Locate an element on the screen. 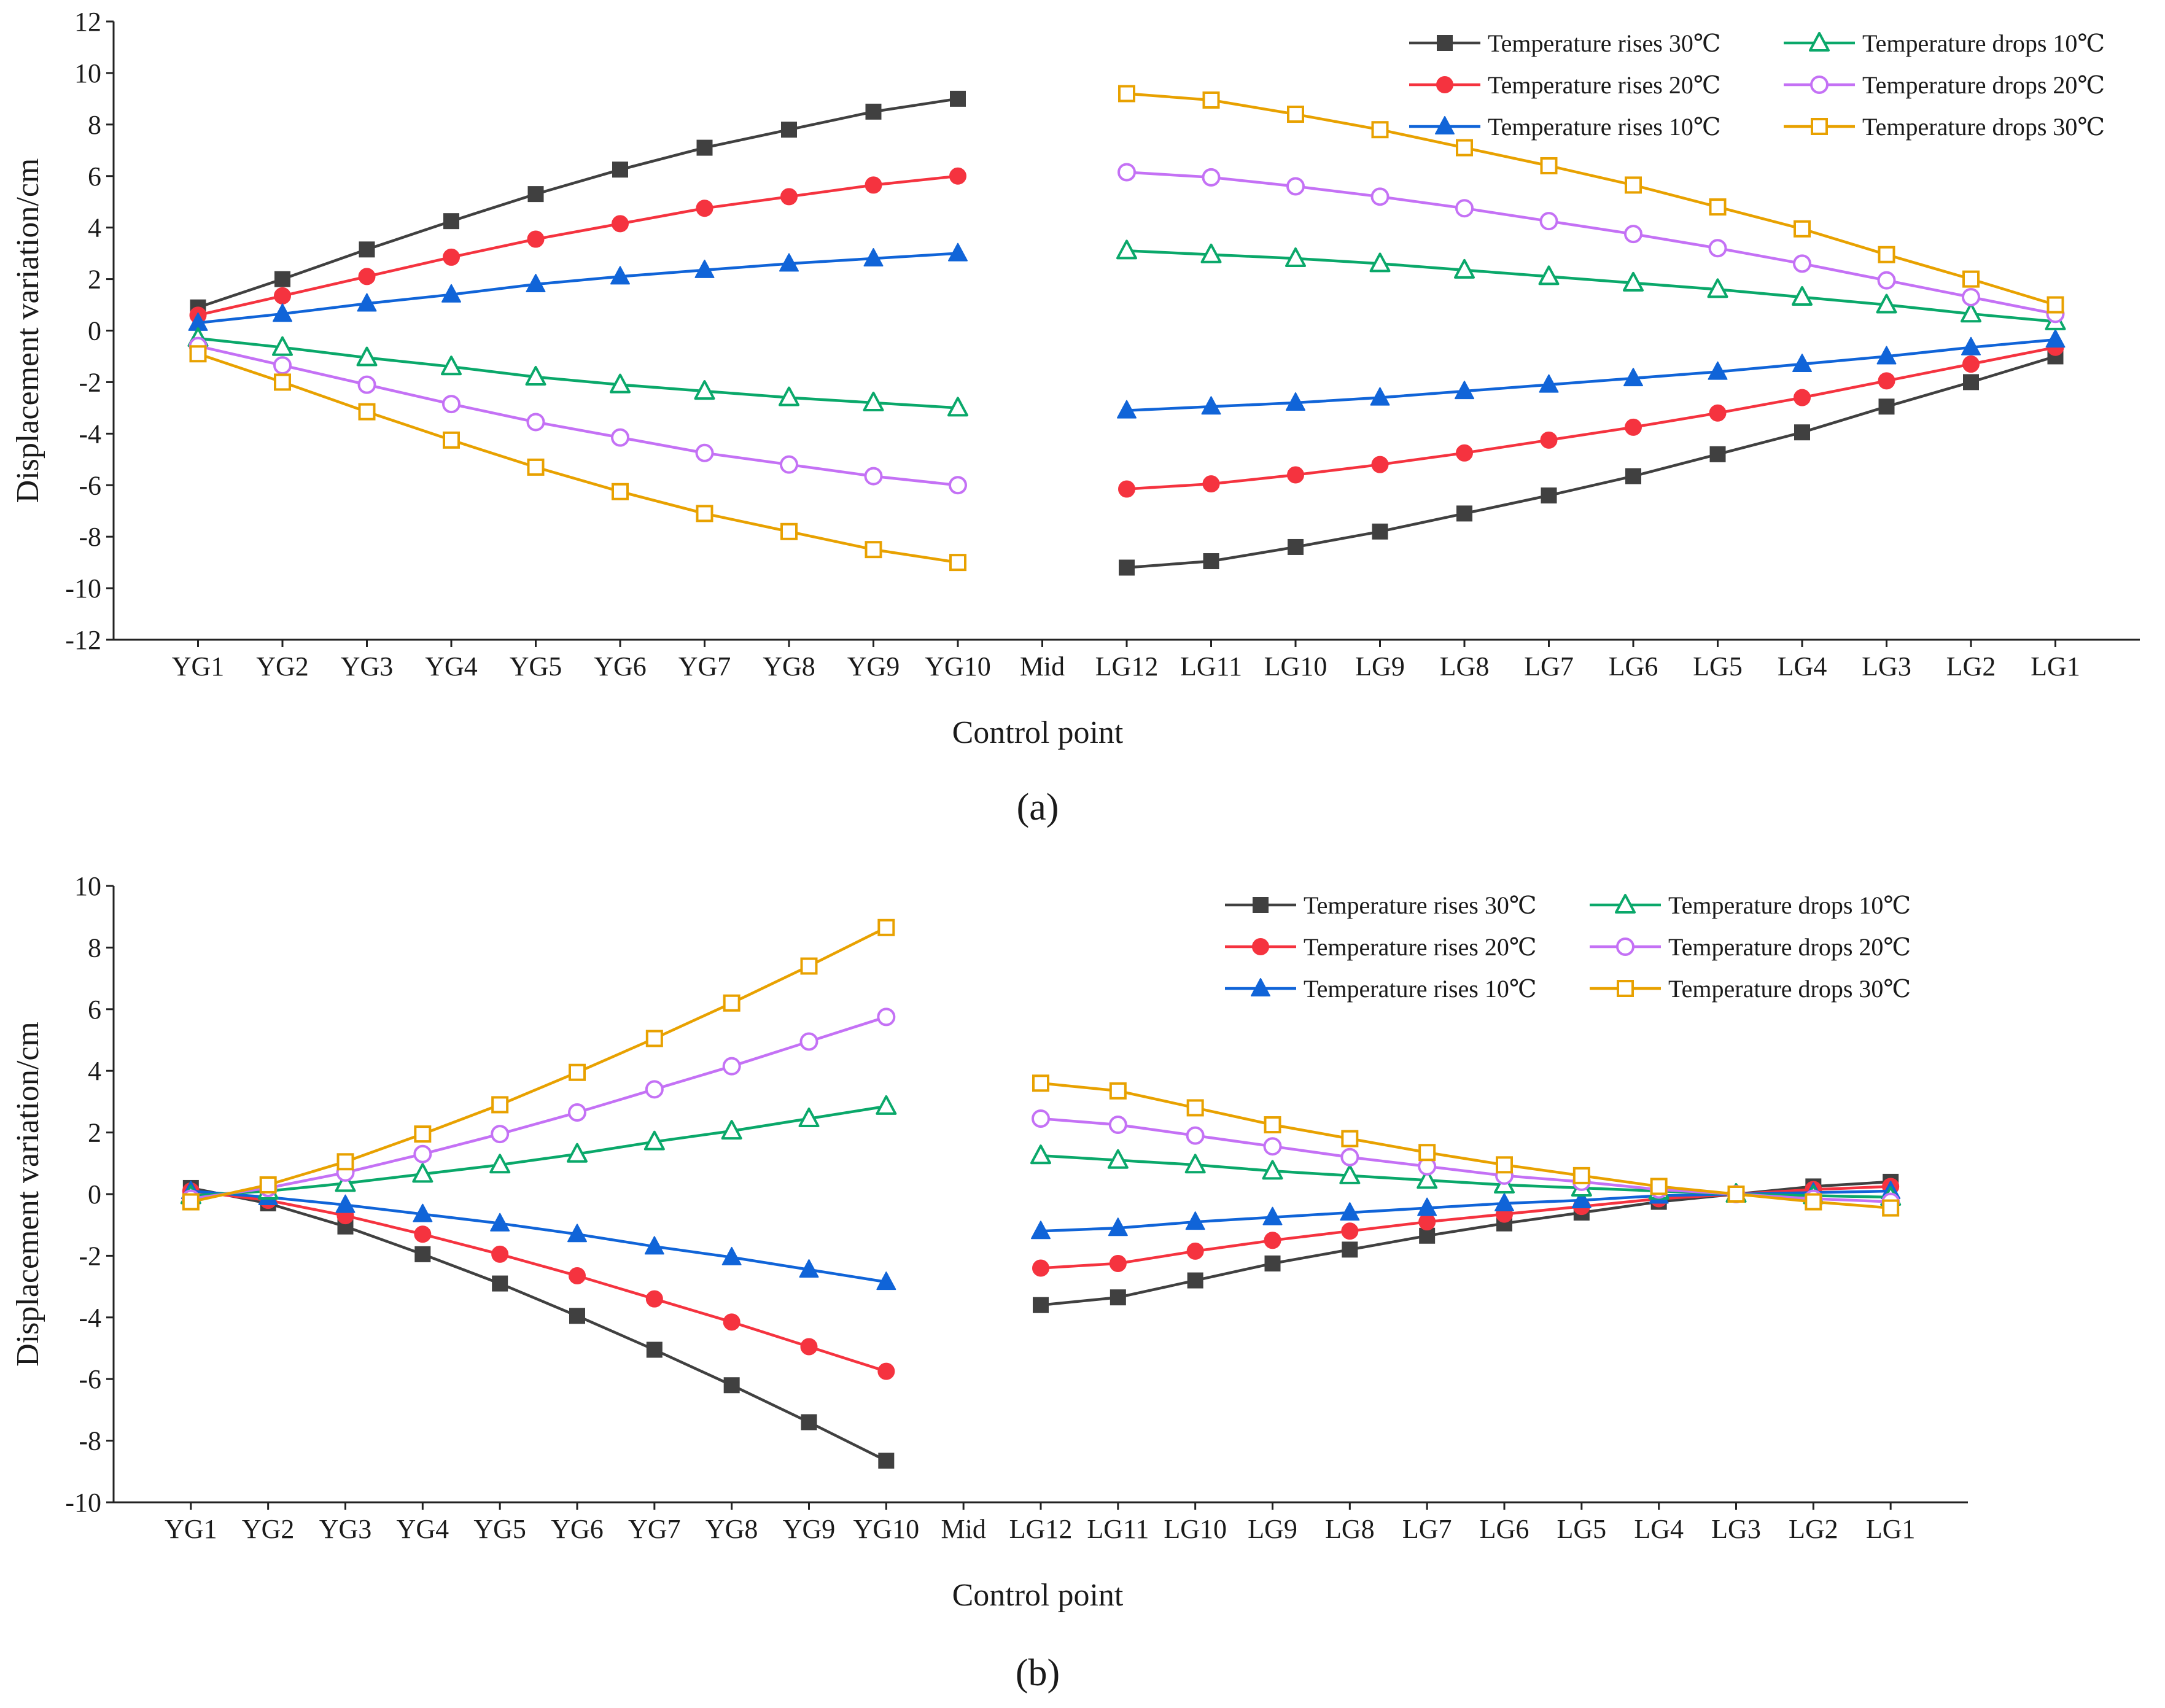 The width and height of the screenshot is (2165, 1708). x-tick-label: YG4 is located at coordinates (451, 666).